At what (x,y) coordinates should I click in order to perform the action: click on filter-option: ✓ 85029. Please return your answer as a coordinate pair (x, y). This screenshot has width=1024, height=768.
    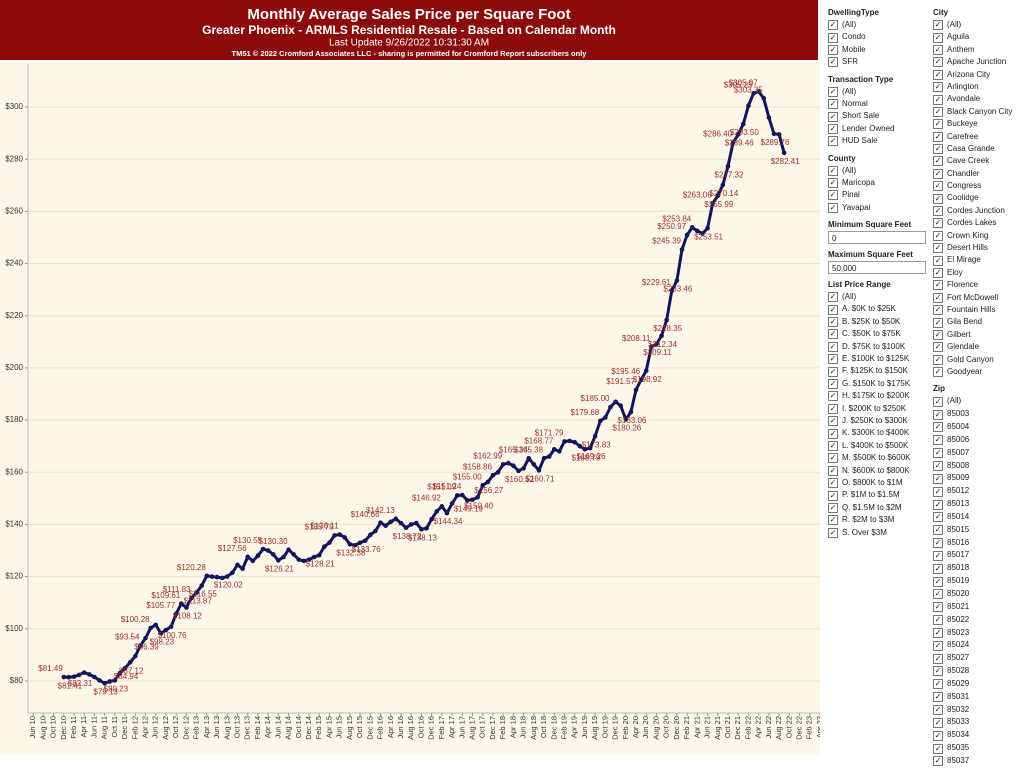
    Looking at the image, I should click on (978, 684).